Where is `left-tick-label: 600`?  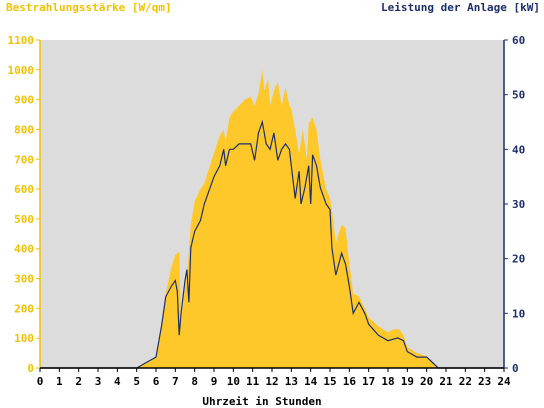 left-tick-label: 600 is located at coordinates (24, 189).